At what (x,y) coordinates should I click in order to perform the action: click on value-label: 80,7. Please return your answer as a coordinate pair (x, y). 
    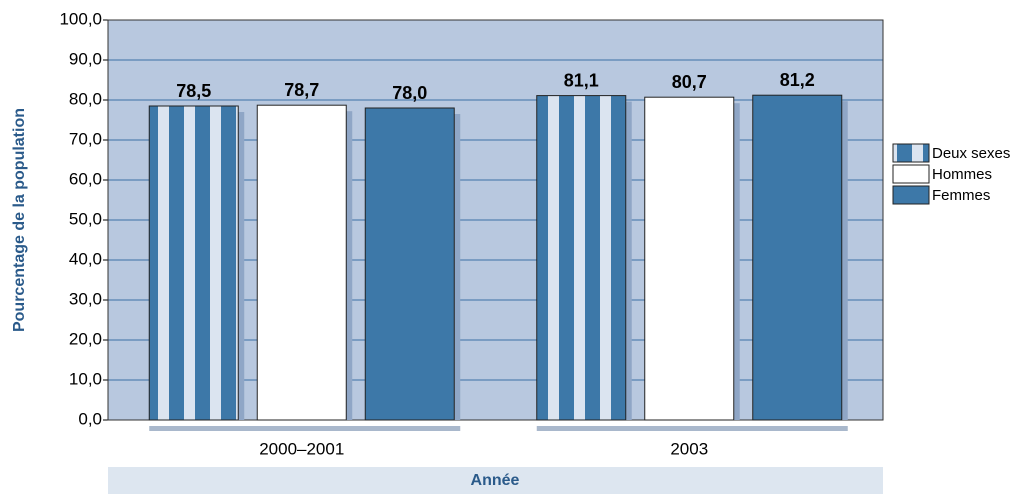
    Looking at the image, I should click on (689, 82).